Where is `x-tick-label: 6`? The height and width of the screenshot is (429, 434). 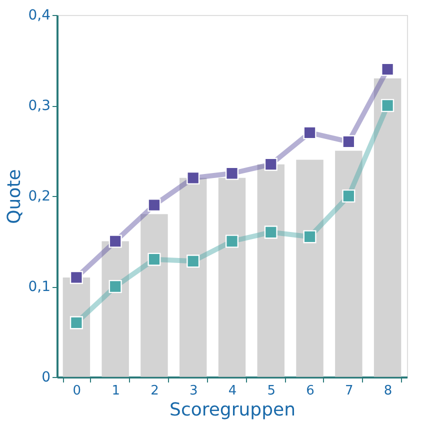 x-tick-label: 6 is located at coordinates (310, 391).